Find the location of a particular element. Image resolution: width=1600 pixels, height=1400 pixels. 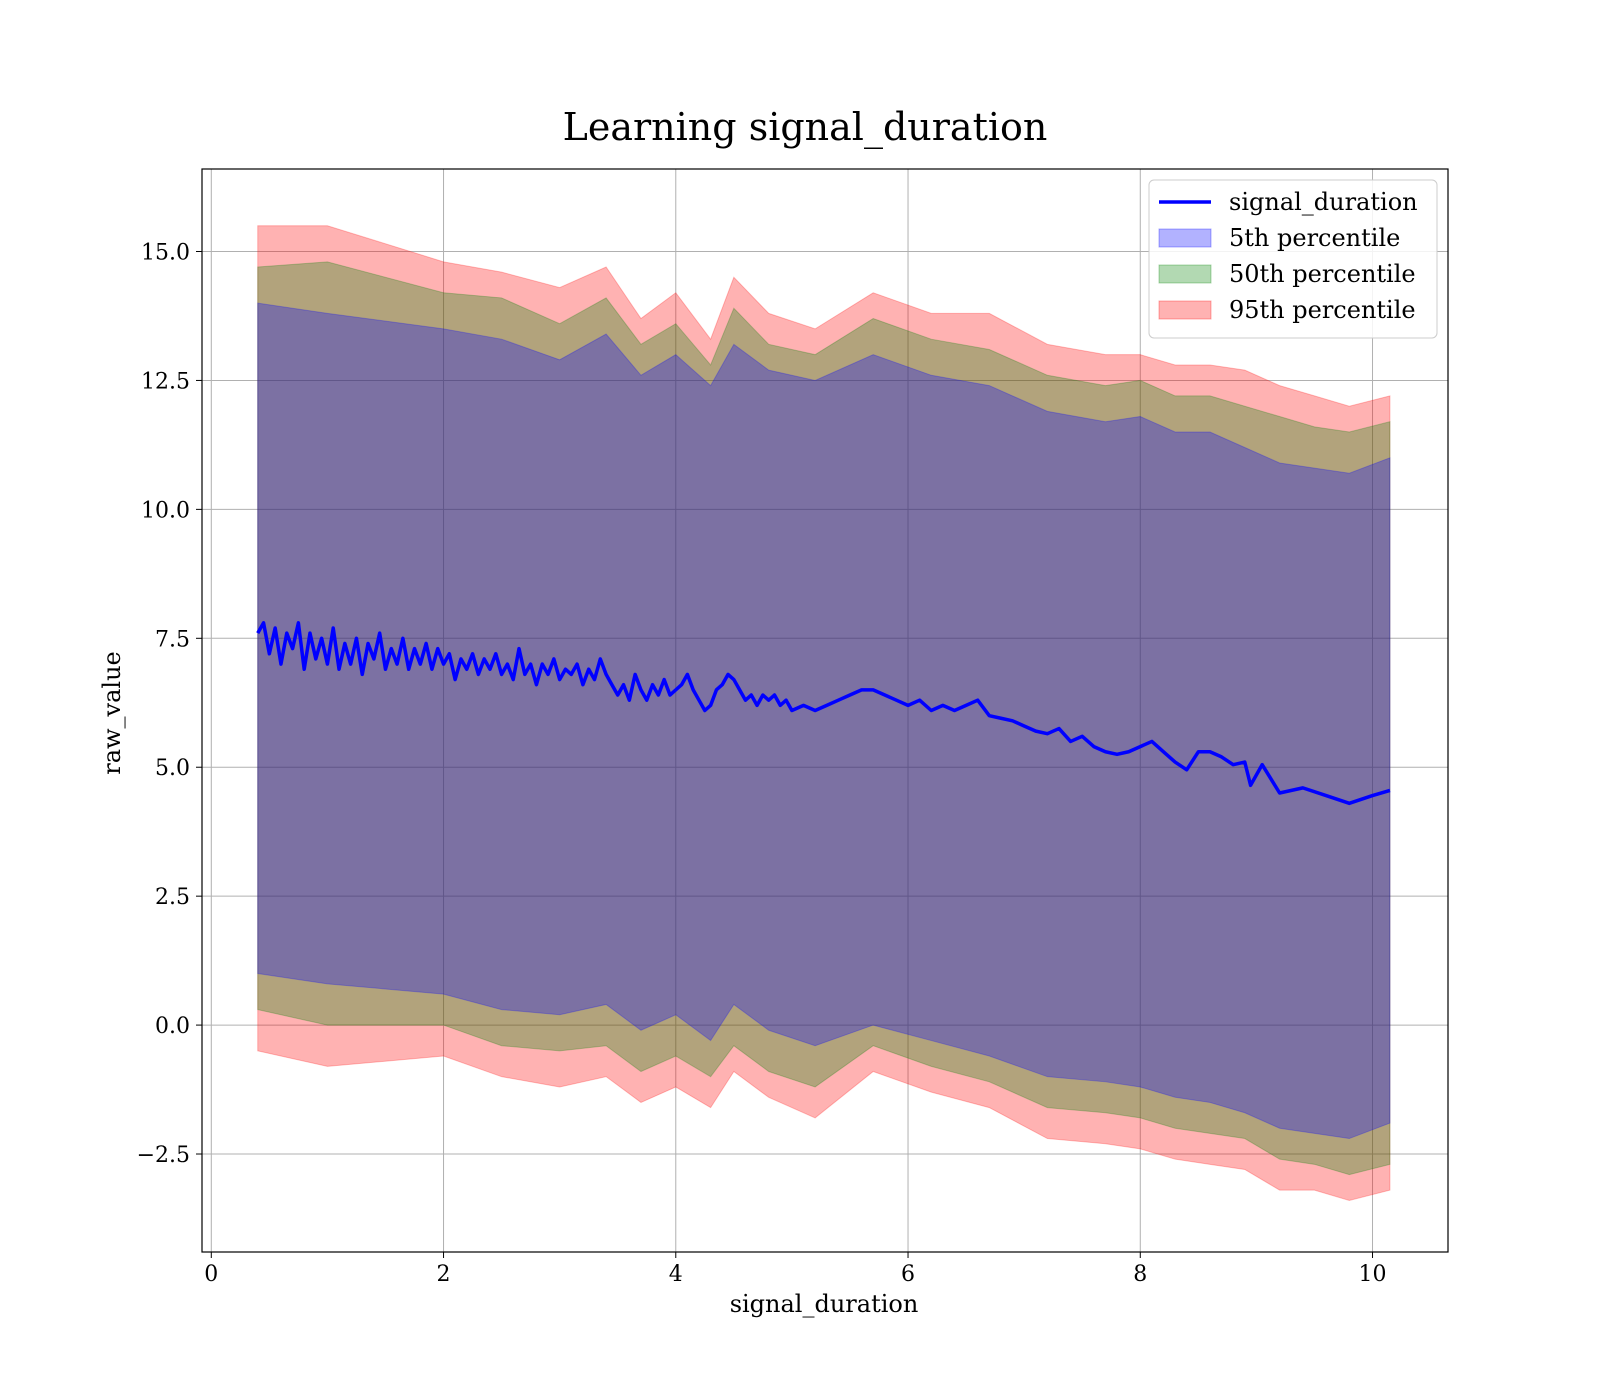

chart-title: Learning signal_duration is located at coordinates (805, 127).